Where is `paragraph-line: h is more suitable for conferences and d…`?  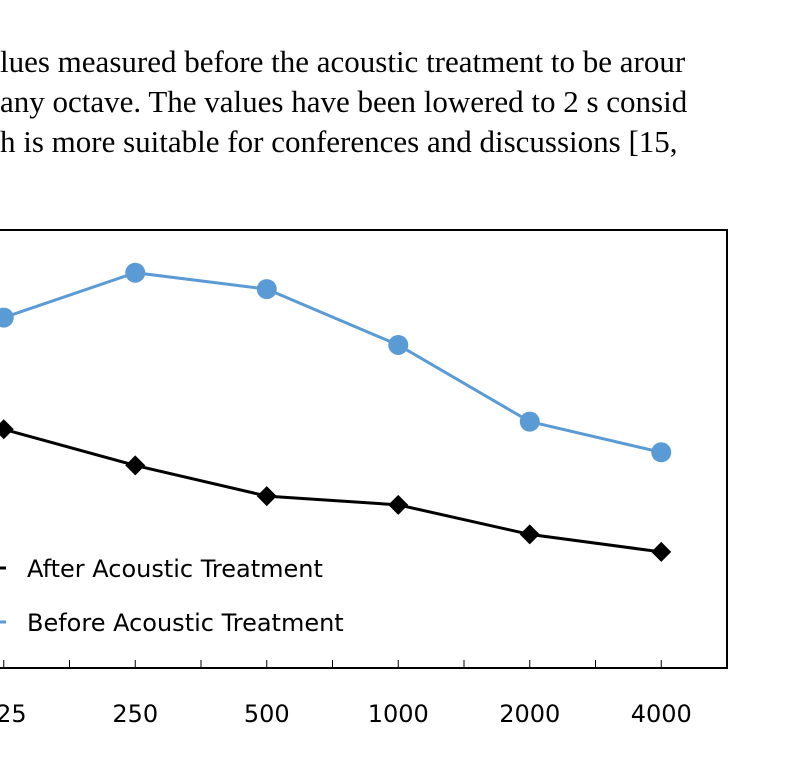
paragraph-line: h is more suitable for conferences and d… is located at coordinates (339, 141).